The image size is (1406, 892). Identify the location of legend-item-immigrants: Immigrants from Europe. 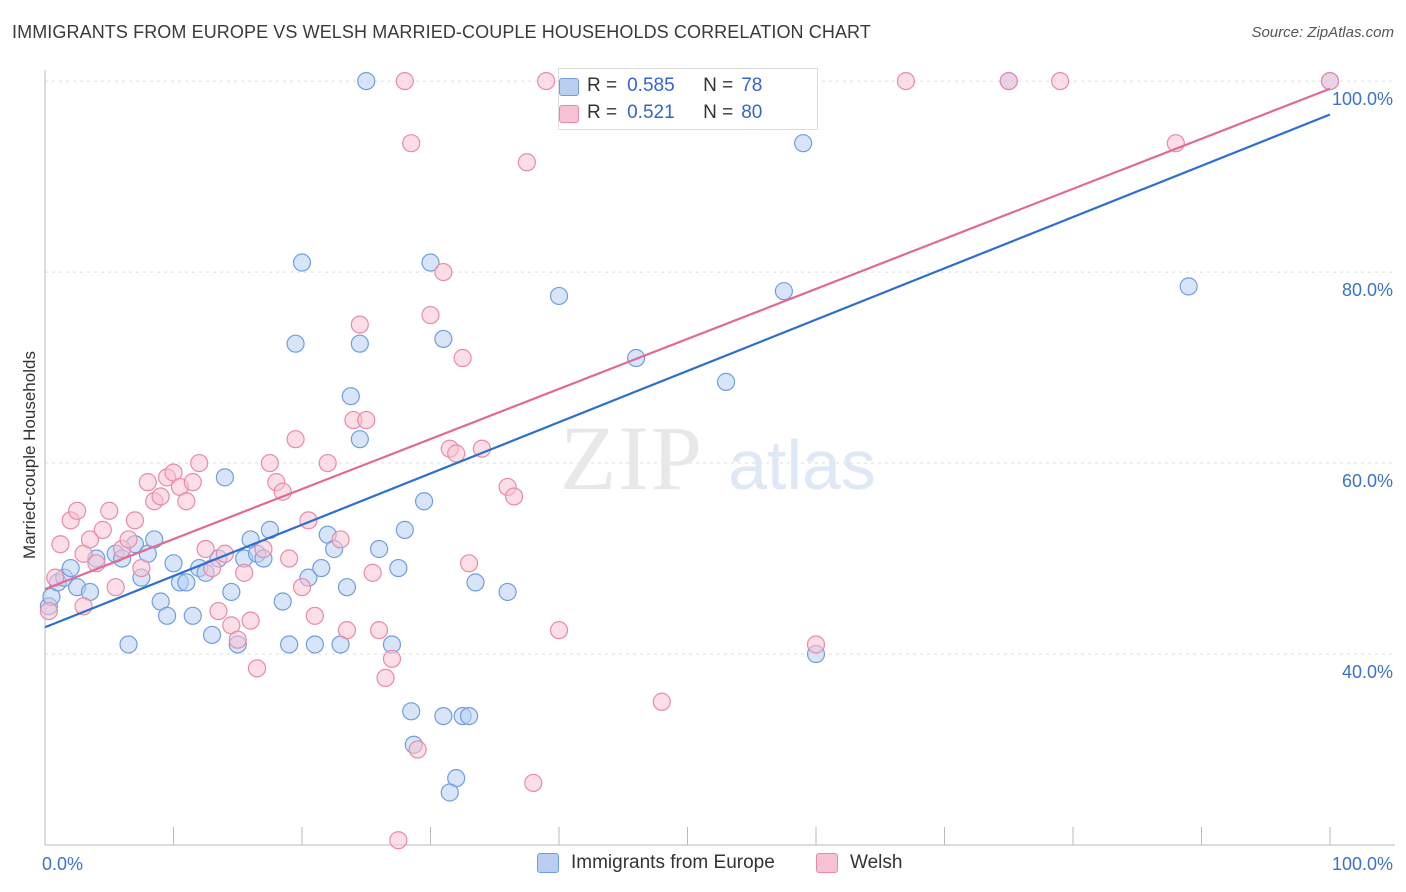
(656, 863).